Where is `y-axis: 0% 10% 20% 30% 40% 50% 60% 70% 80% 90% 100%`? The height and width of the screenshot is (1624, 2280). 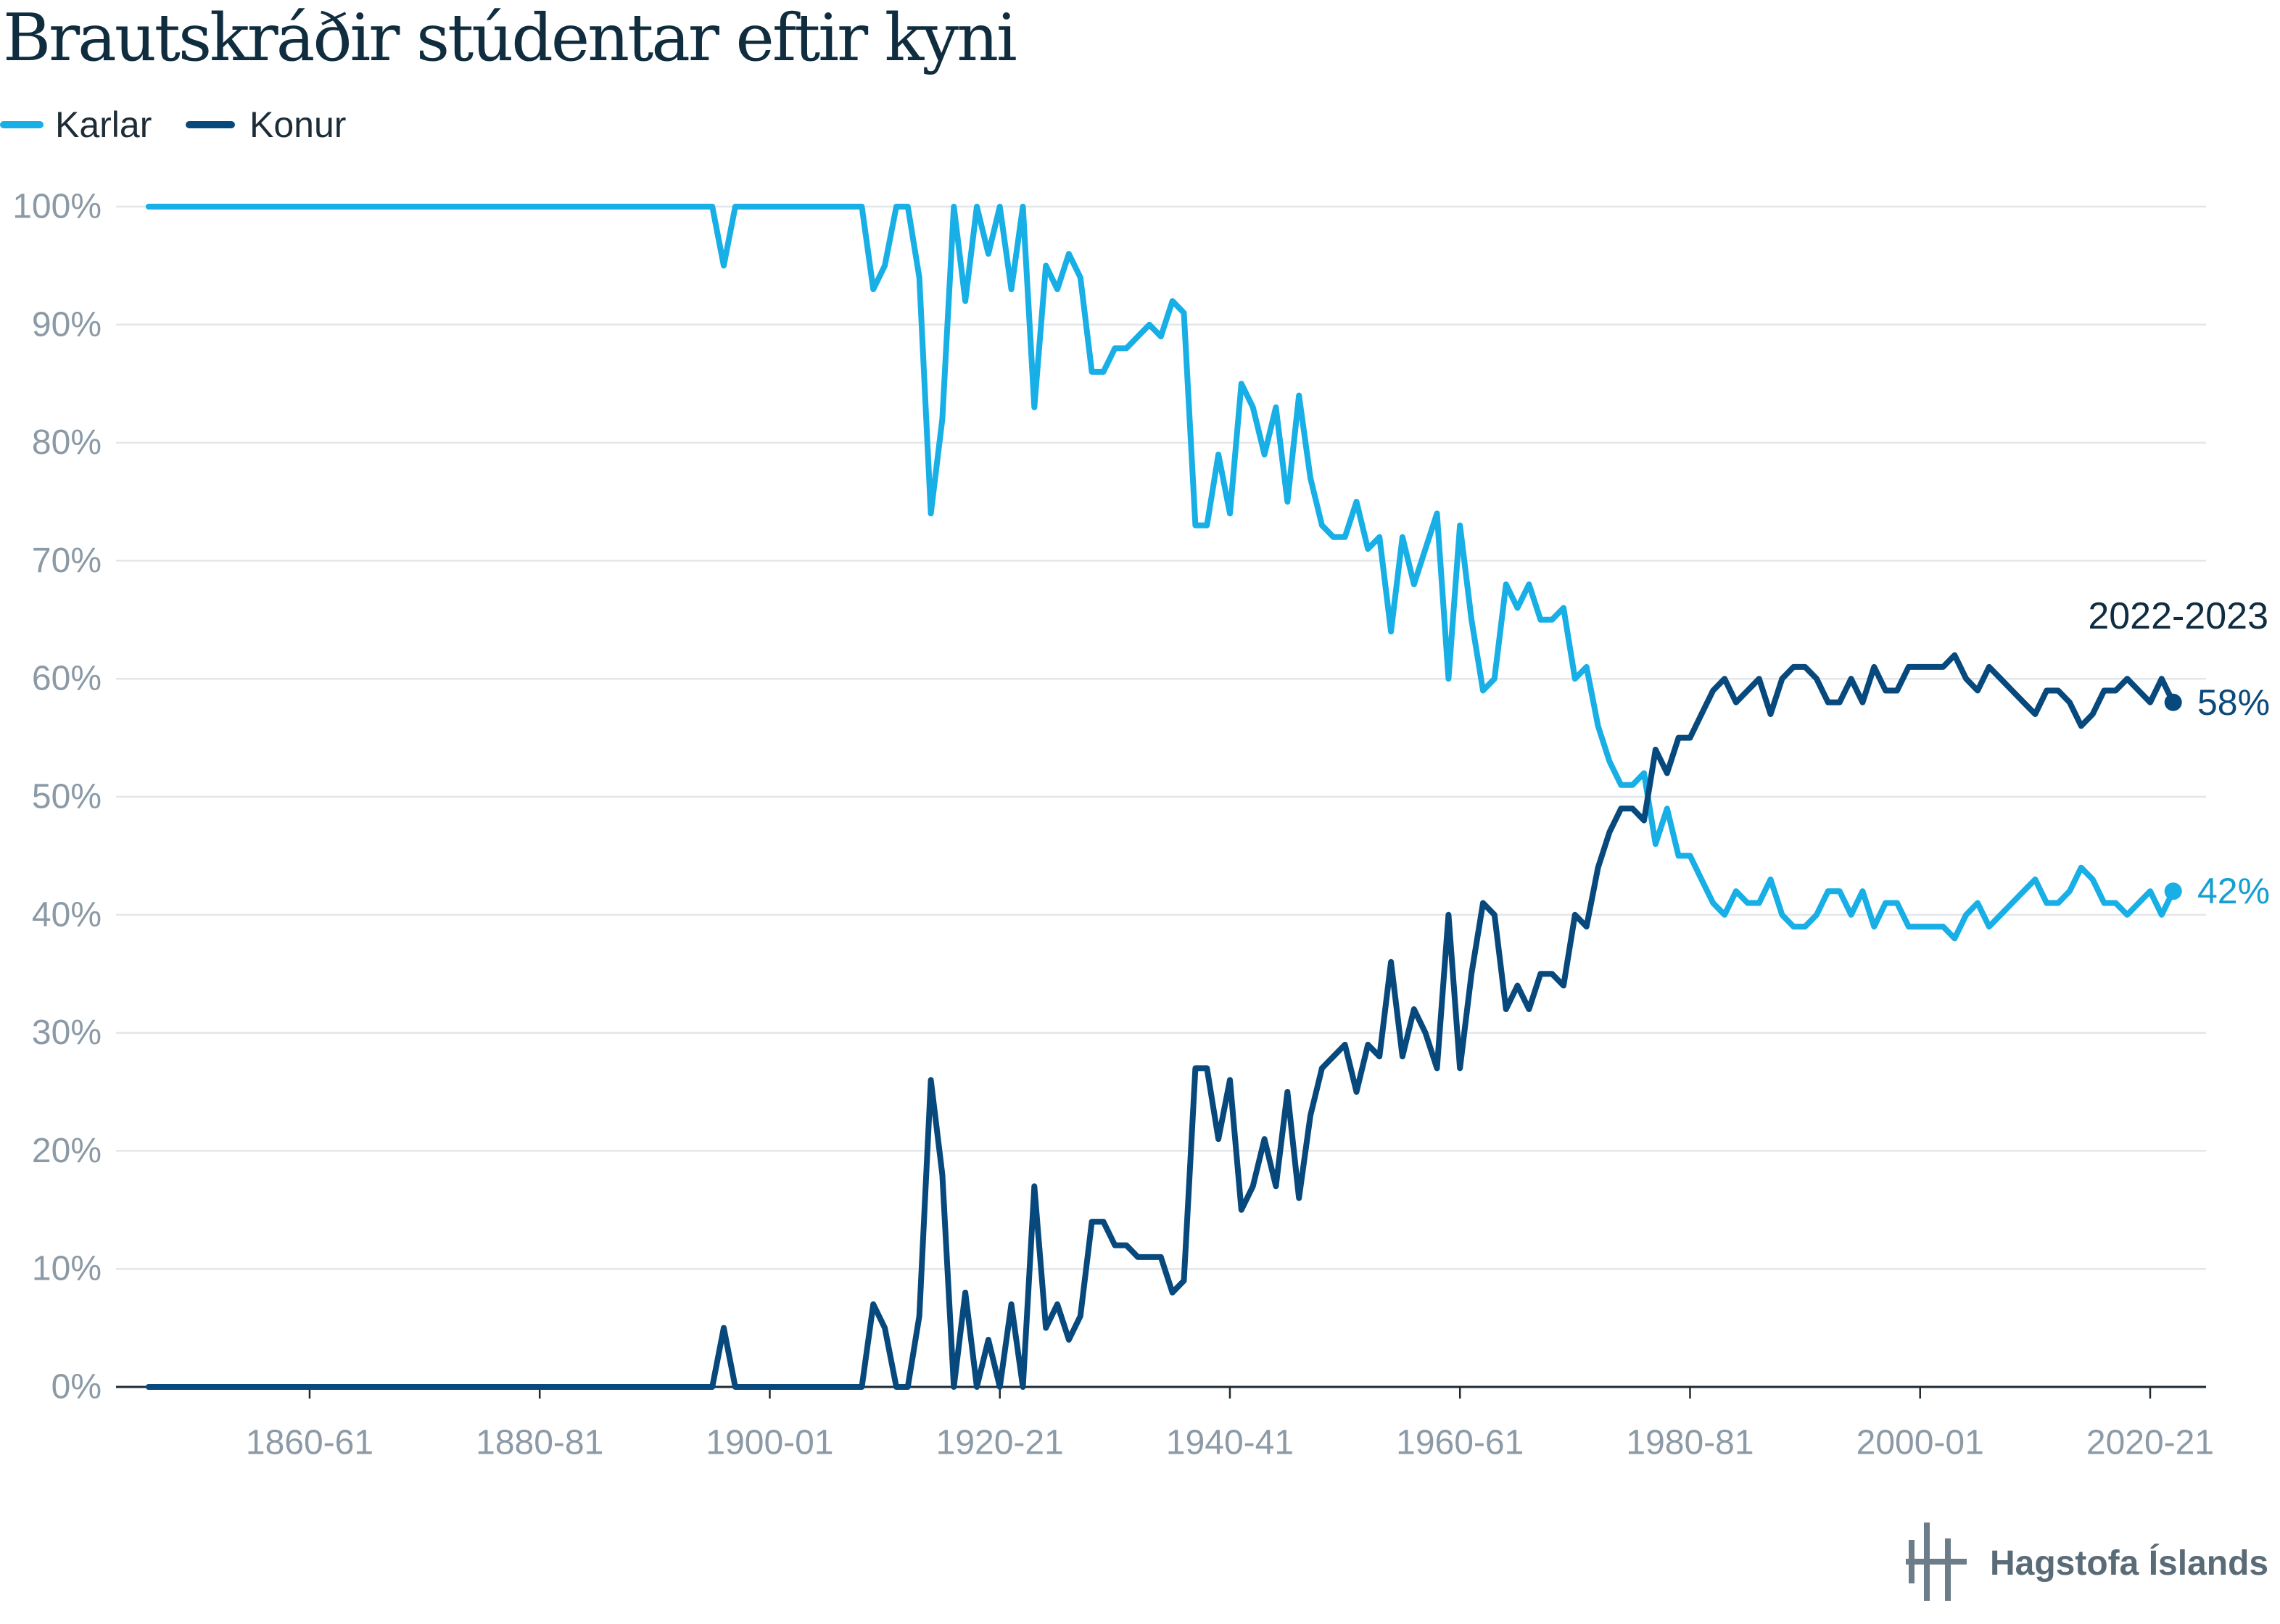
y-axis: 0% 10% 20% 30% 40% 50% 60% 70% 80% 90% 100% is located at coordinates (57, 797).